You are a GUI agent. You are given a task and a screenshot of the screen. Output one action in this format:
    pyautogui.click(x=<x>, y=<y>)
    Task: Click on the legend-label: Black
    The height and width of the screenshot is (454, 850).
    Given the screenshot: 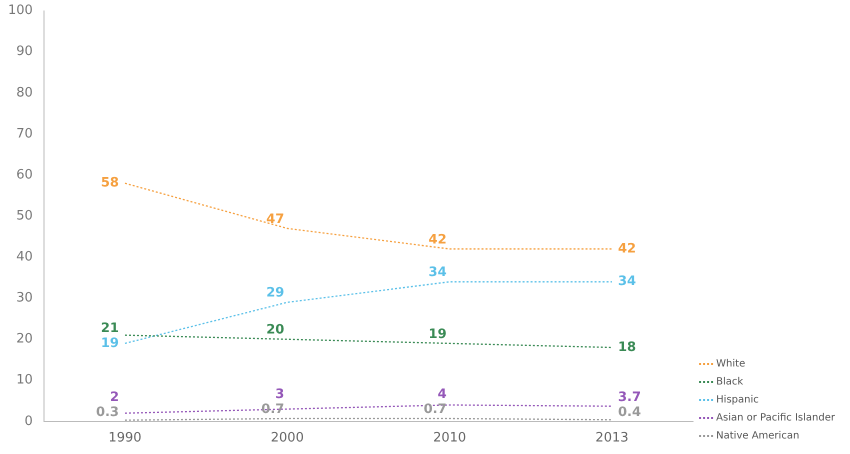 What is the action you would take?
    pyautogui.click(x=730, y=382)
    